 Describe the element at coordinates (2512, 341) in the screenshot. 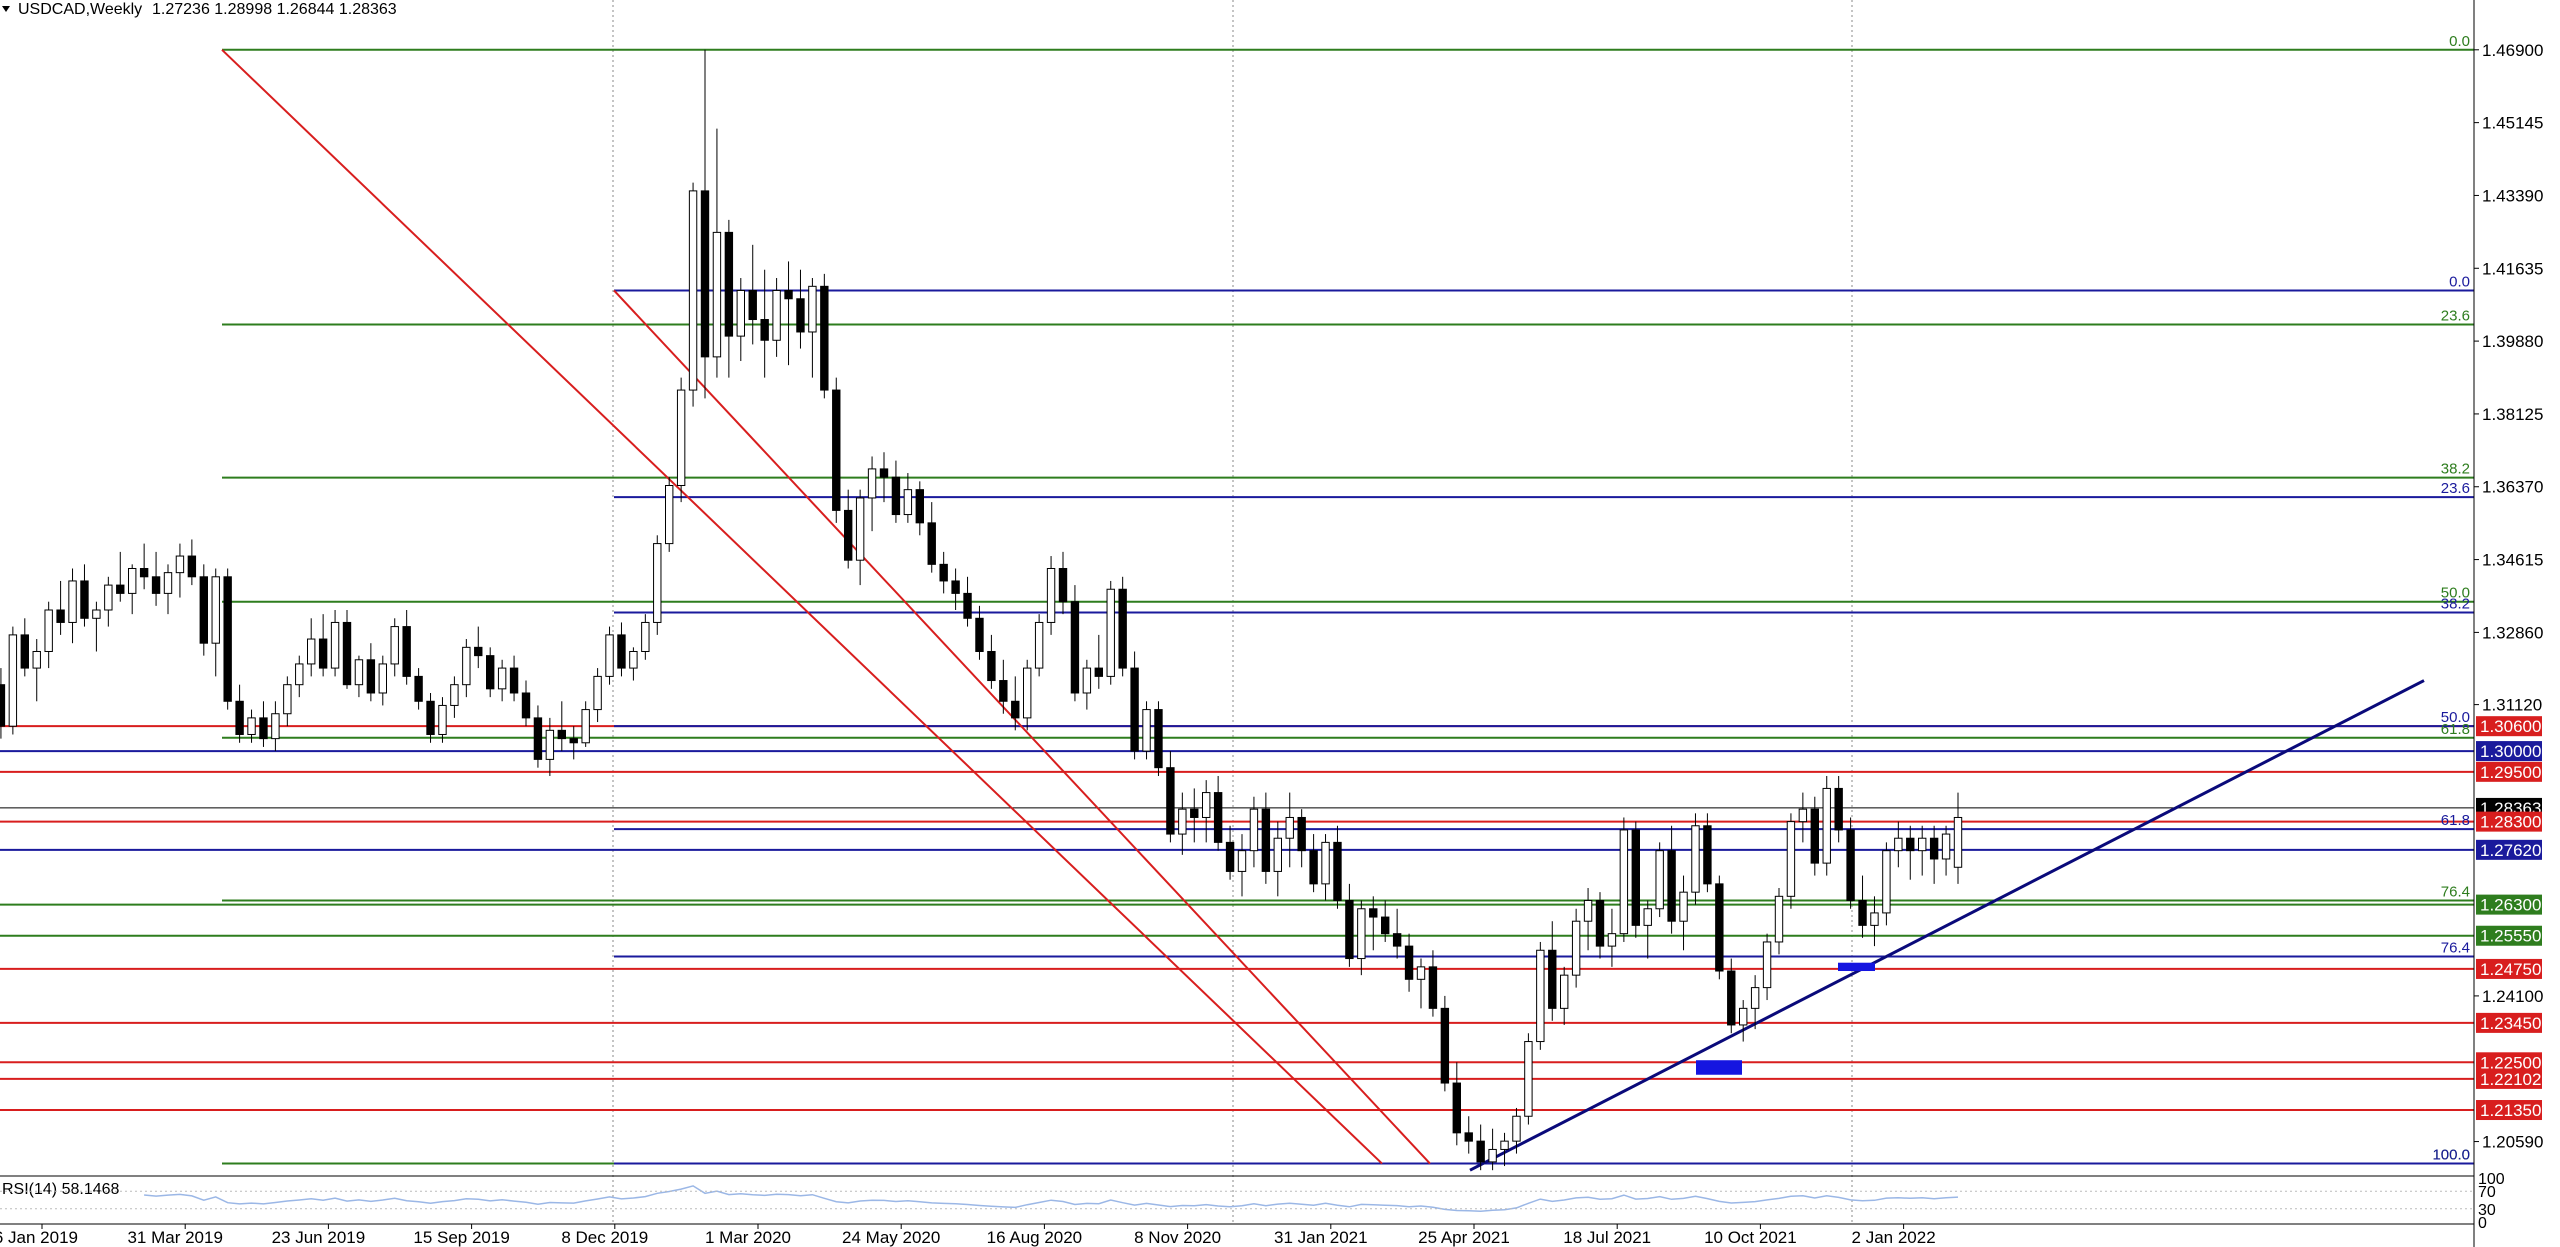

I see `price-tick-label: 1.39880` at that location.